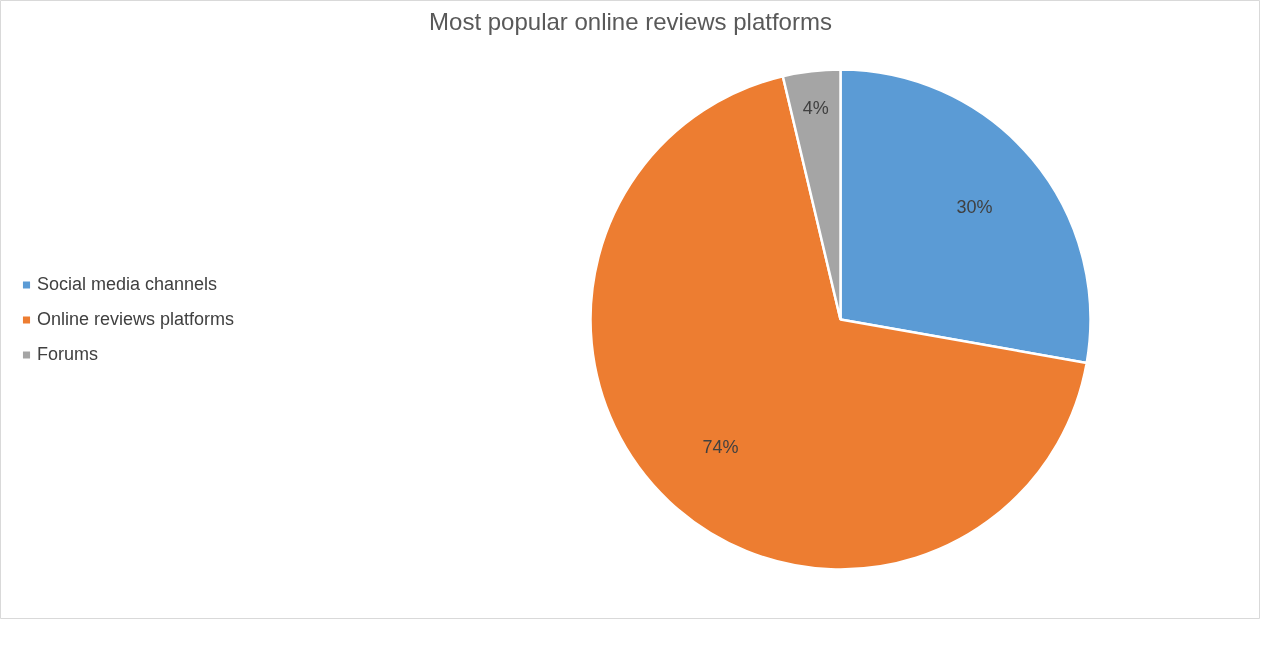  I want to click on legend-label: Online reviews platforms, so click(136, 319).